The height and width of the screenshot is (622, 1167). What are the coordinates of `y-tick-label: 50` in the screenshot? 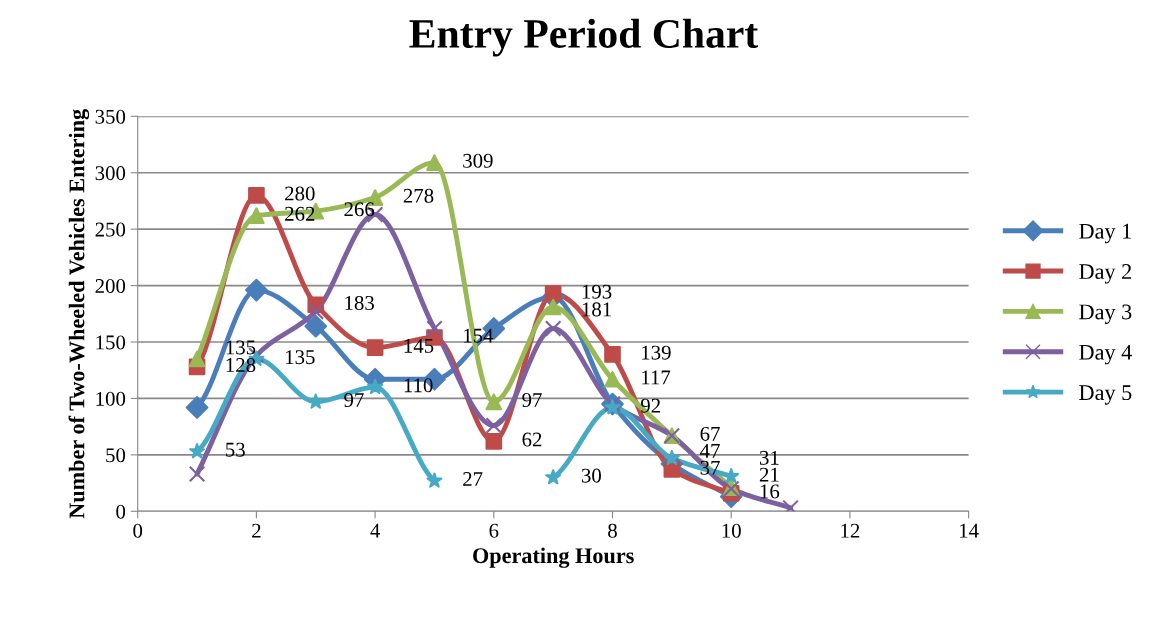 It's located at (116, 455).